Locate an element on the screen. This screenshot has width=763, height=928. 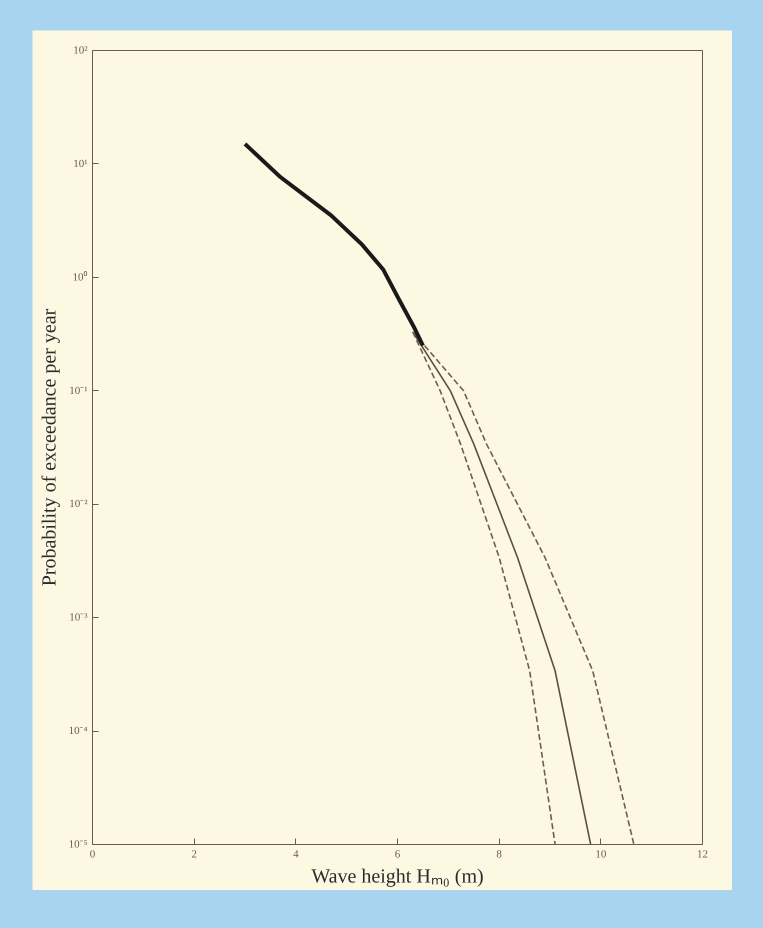
x-tick-label: 2 is located at coordinates (194, 854).